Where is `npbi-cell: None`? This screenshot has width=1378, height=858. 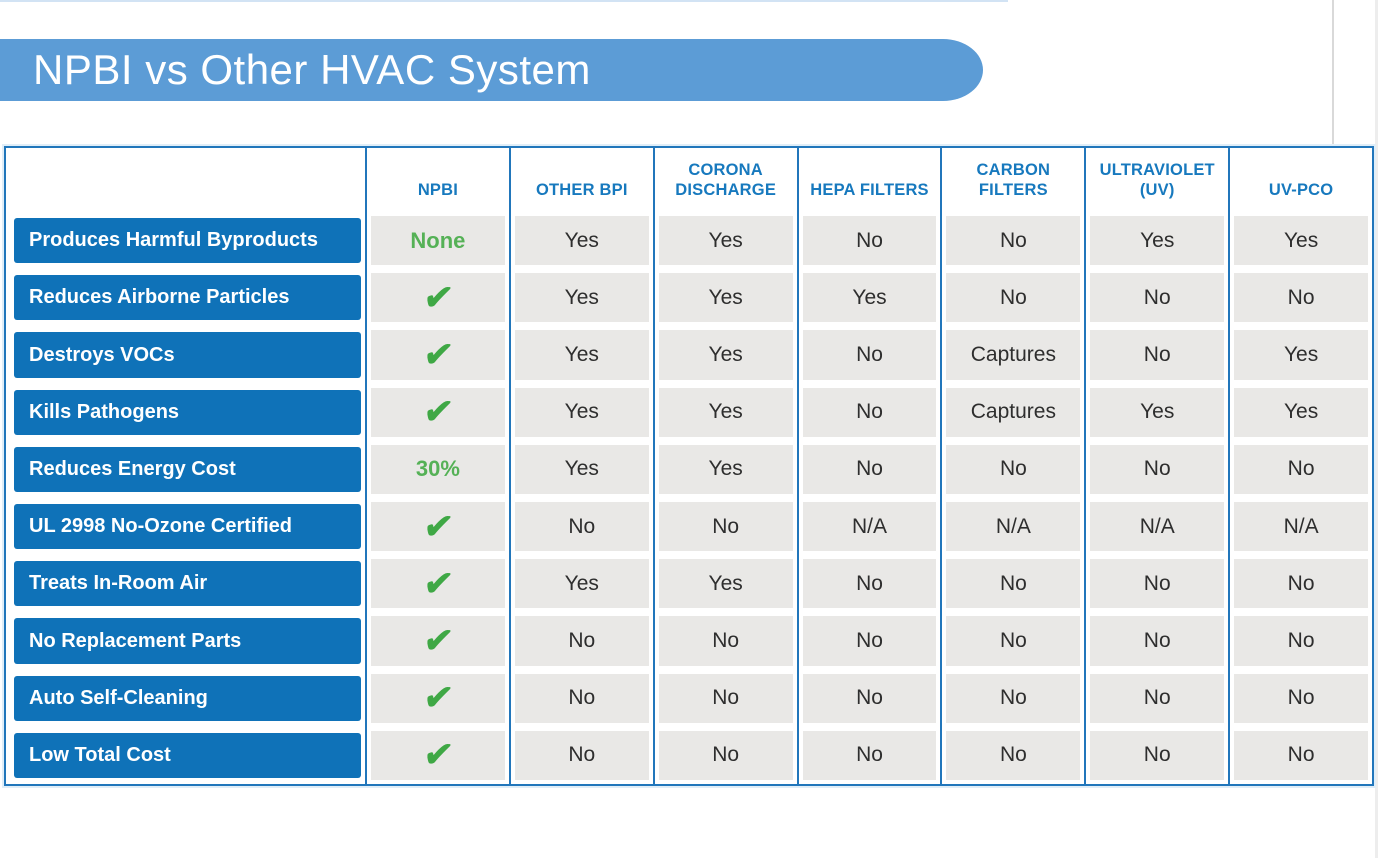
npbi-cell: None is located at coordinates (438, 240).